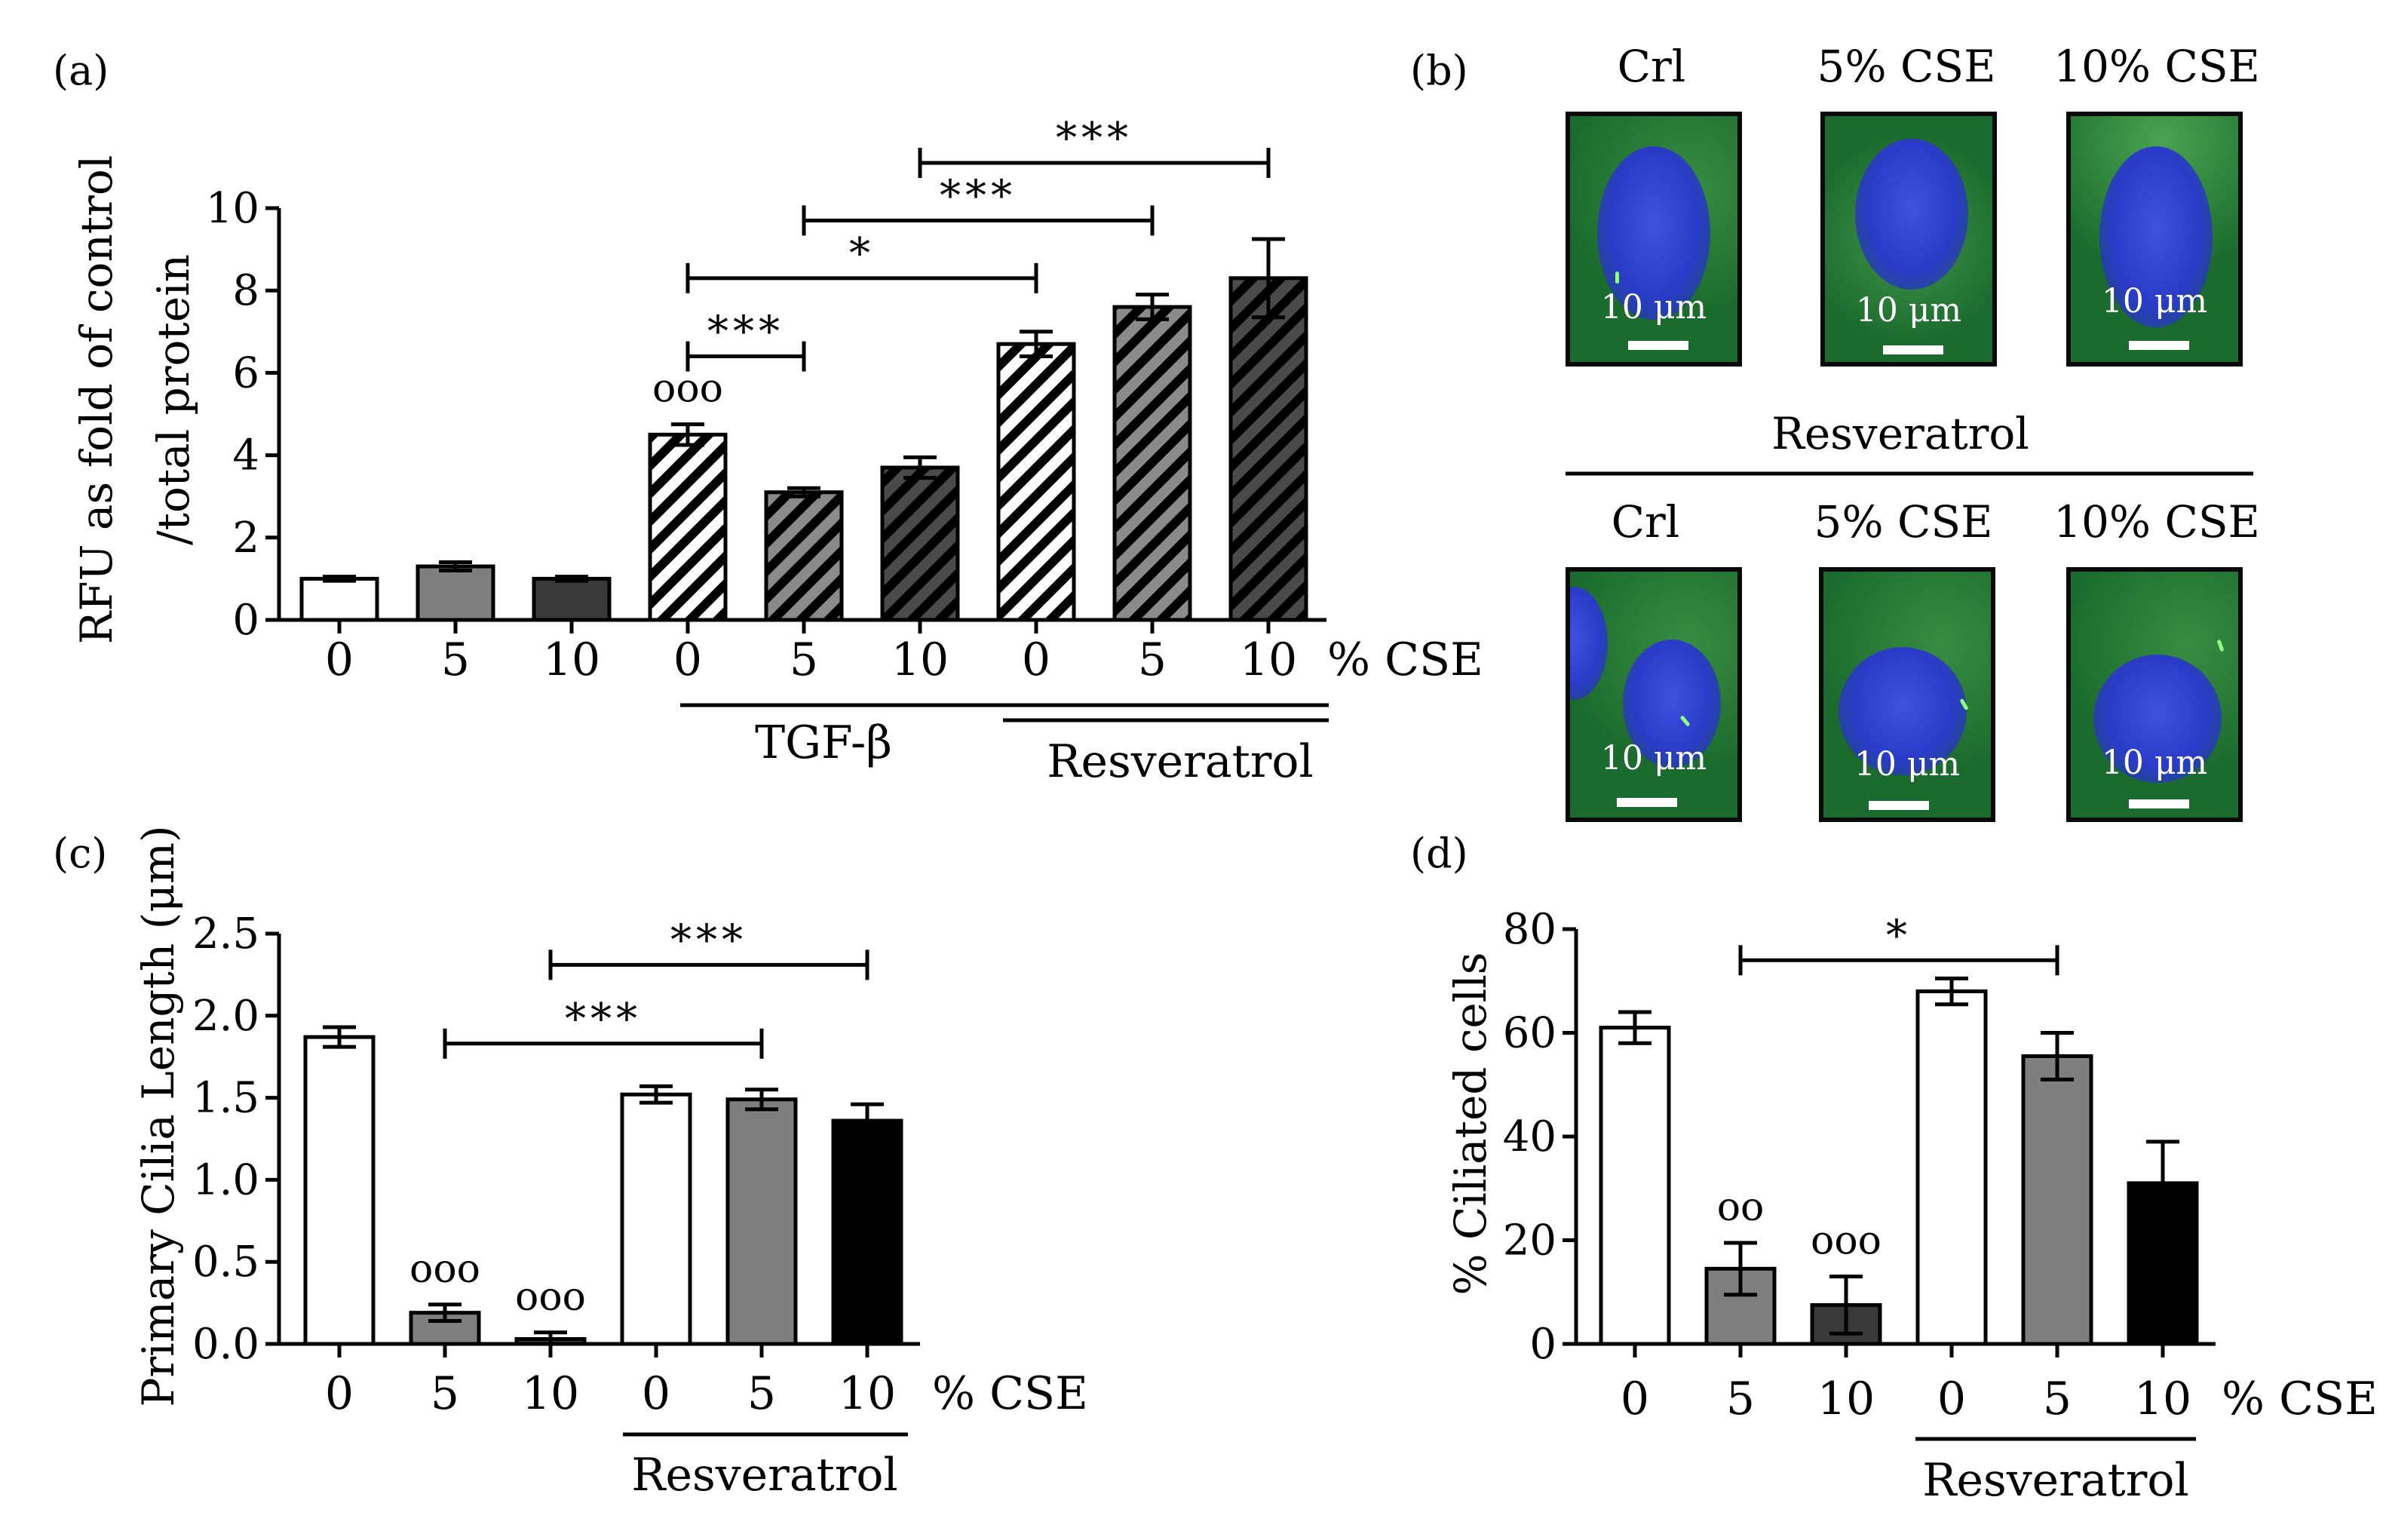  Describe the element at coordinates (232, 208) in the screenshot. I see `chart-a-ytick-label: 10` at that location.